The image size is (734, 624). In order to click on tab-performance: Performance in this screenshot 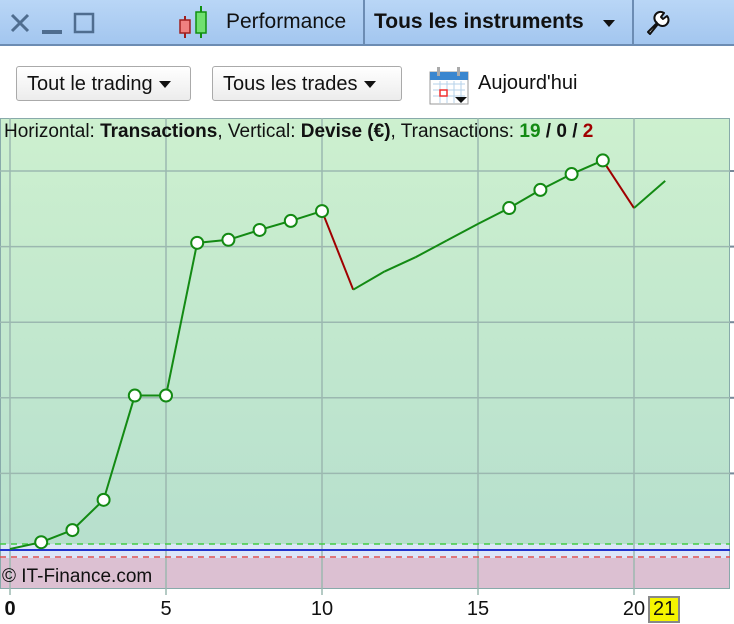, I will do `click(286, 21)`.